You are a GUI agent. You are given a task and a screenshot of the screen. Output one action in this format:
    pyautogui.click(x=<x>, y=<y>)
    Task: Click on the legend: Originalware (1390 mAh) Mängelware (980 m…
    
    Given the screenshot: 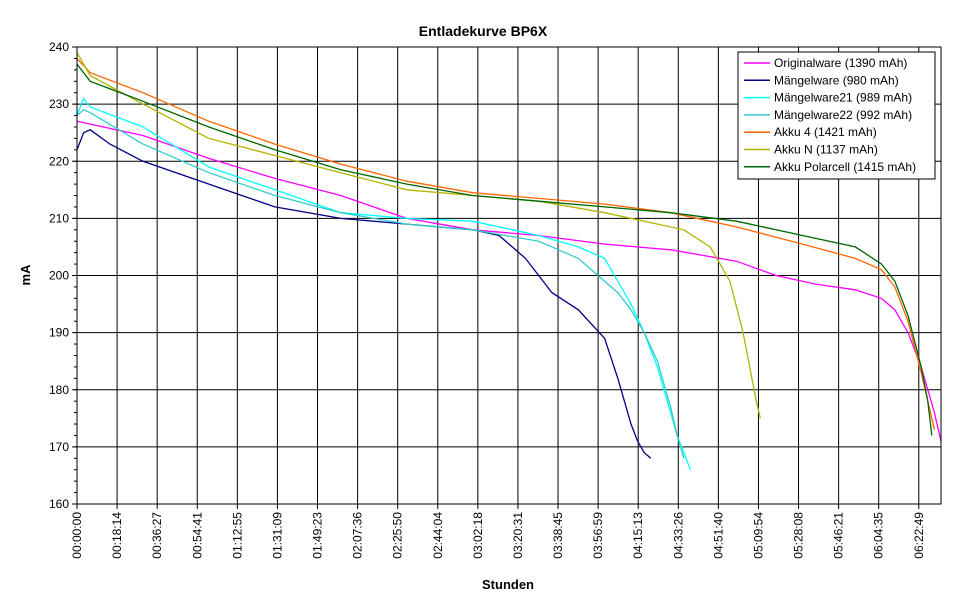 What is the action you would take?
    pyautogui.click(x=836, y=115)
    